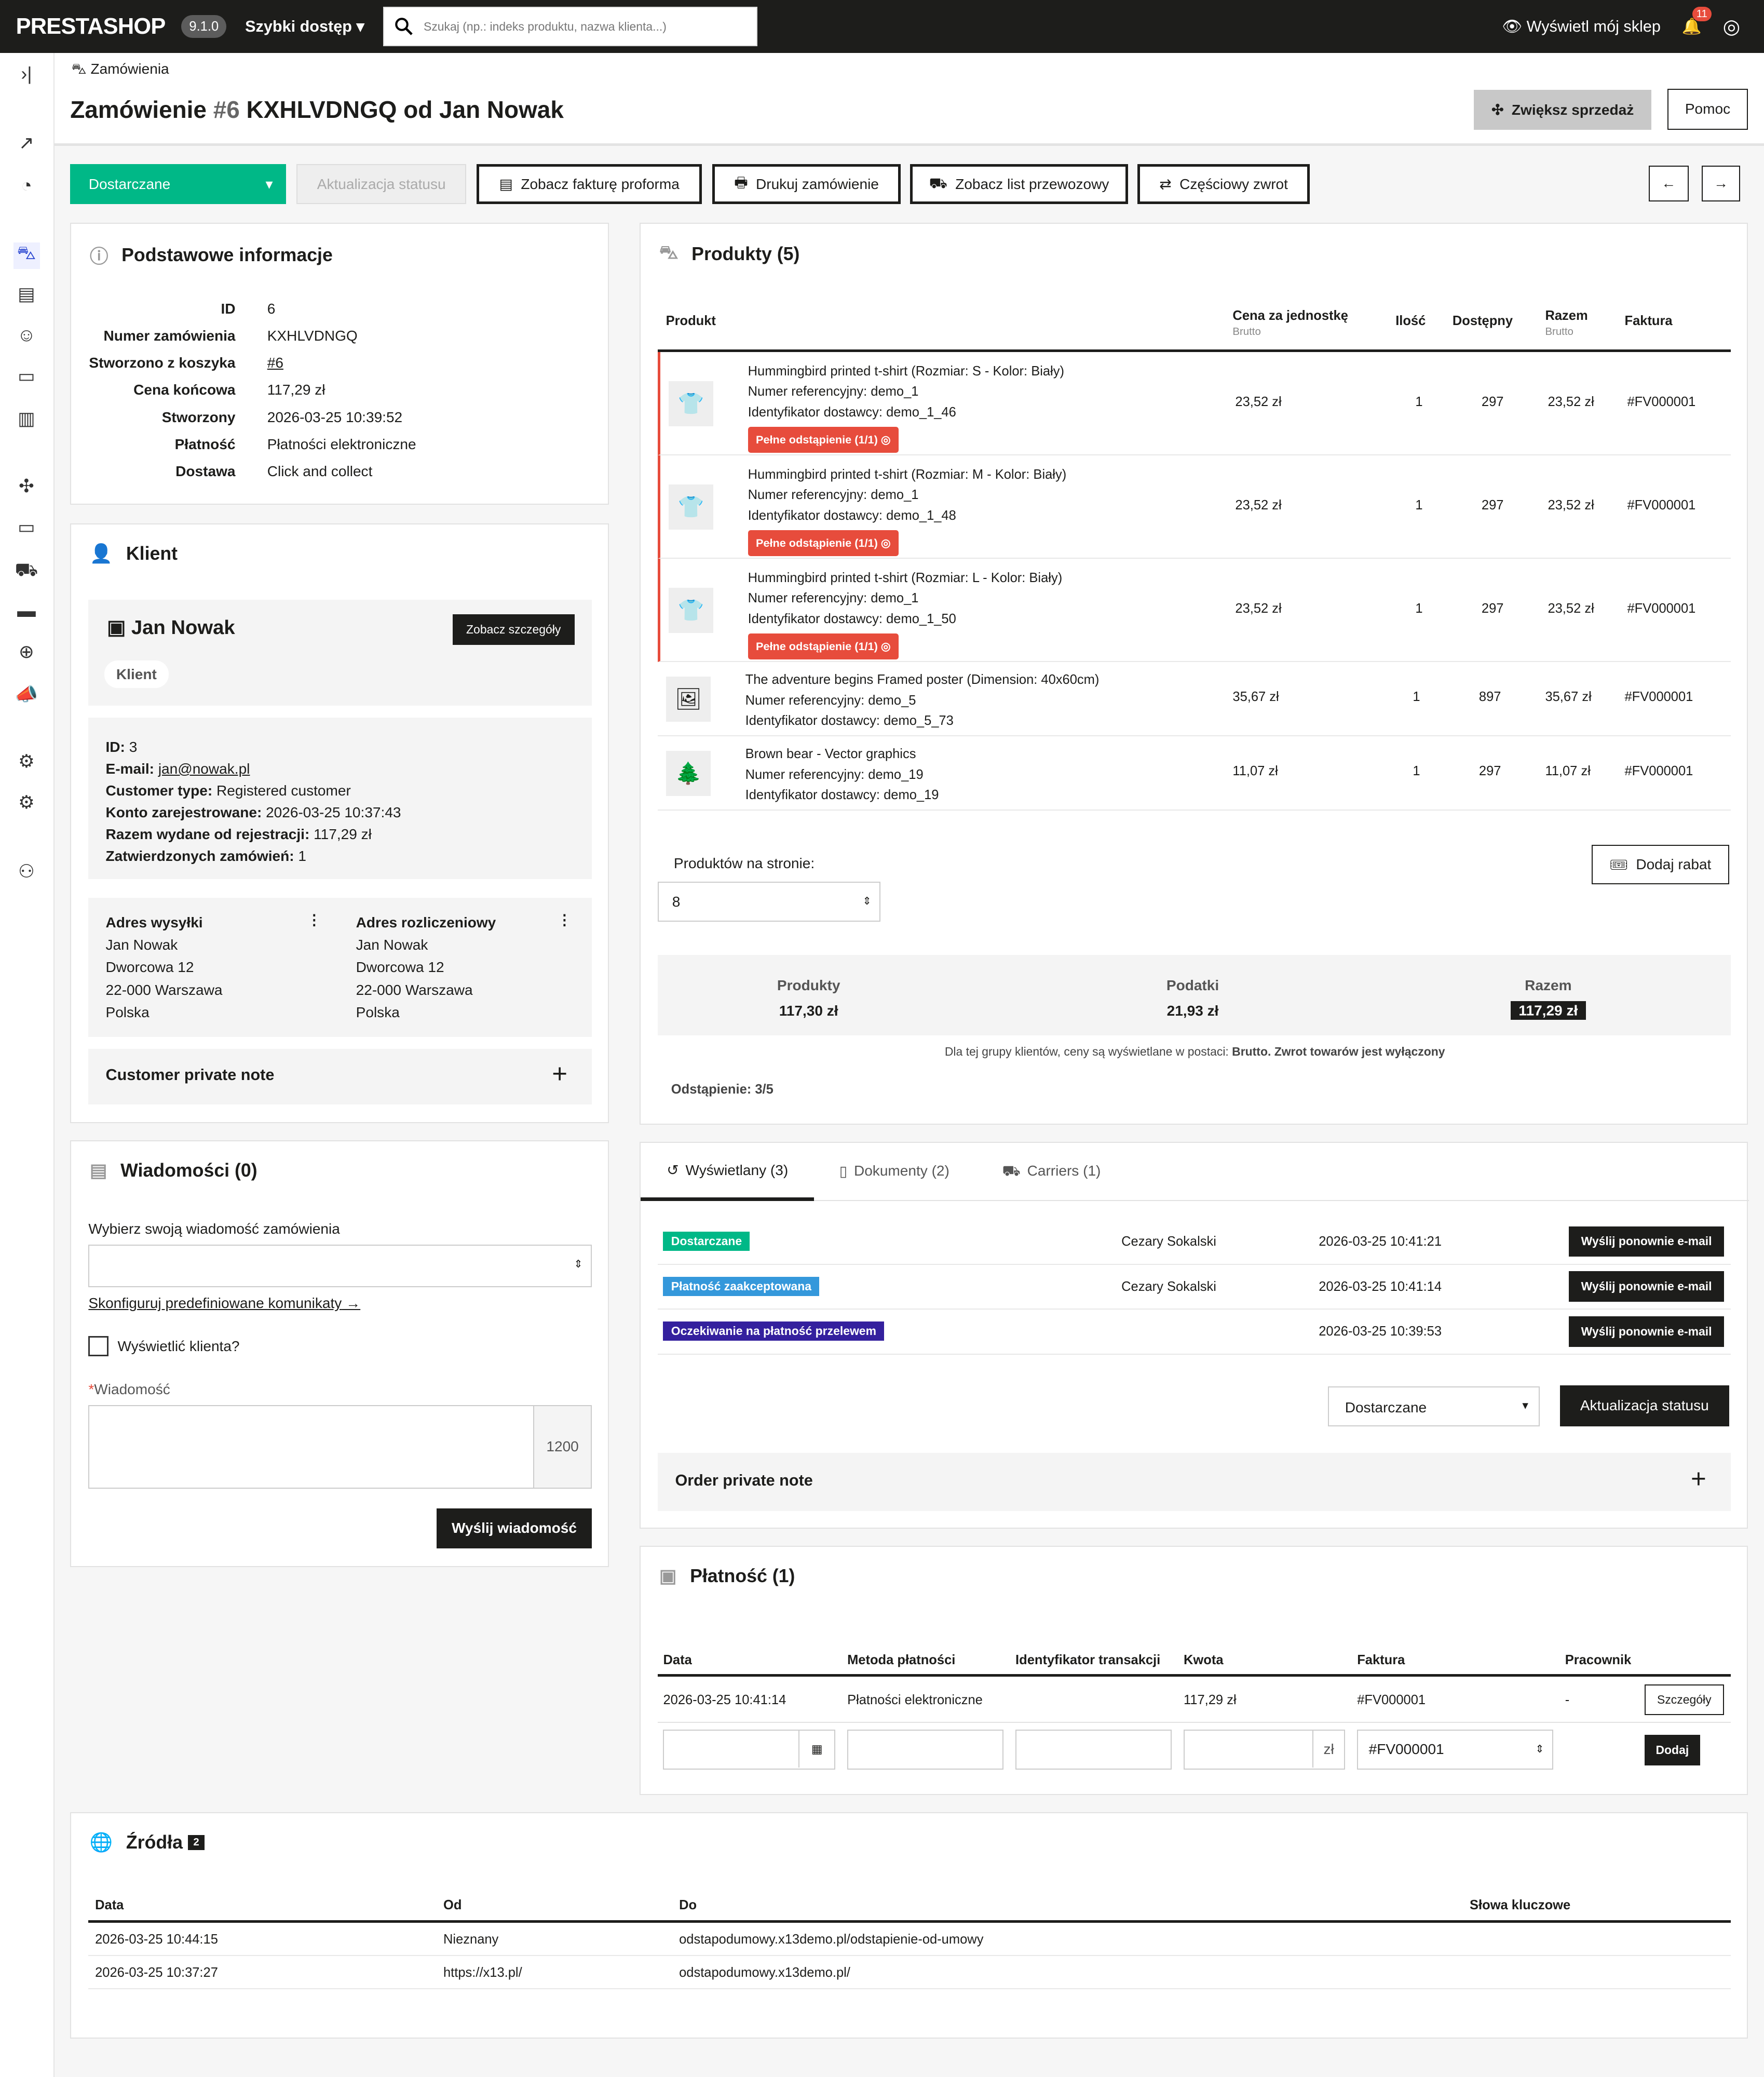 The height and width of the screenshot is (2077, 1764). Describe the element at coordinates (27, 485) in the screenshot. I see `modules-puzzle-icon: ✣` at that location.